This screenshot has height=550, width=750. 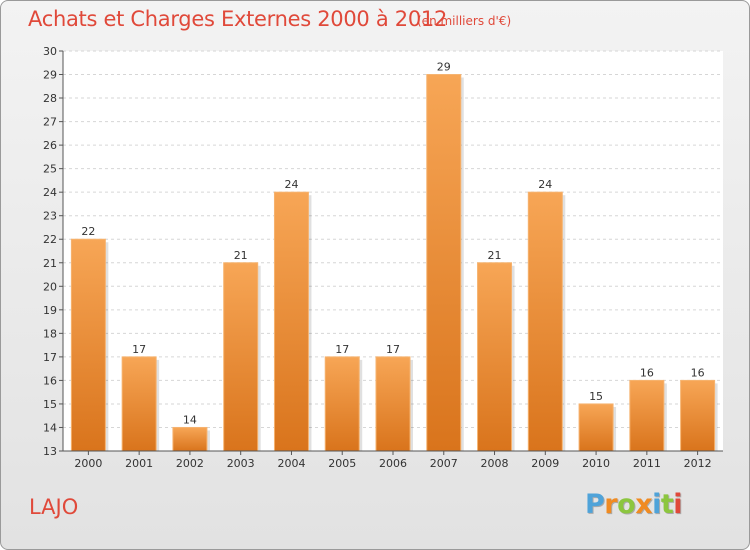 What do you see at coordinates (50, 357) in the screenshot?
I see `y-tick-label: 17` at bounding box center [50, 357].